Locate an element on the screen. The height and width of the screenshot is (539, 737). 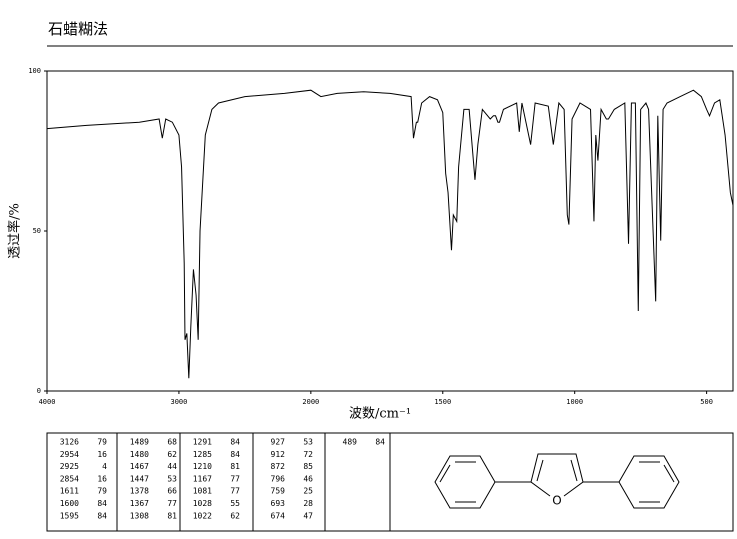
peak-wavenumber: 1378 is located at coordinates (139, 491).